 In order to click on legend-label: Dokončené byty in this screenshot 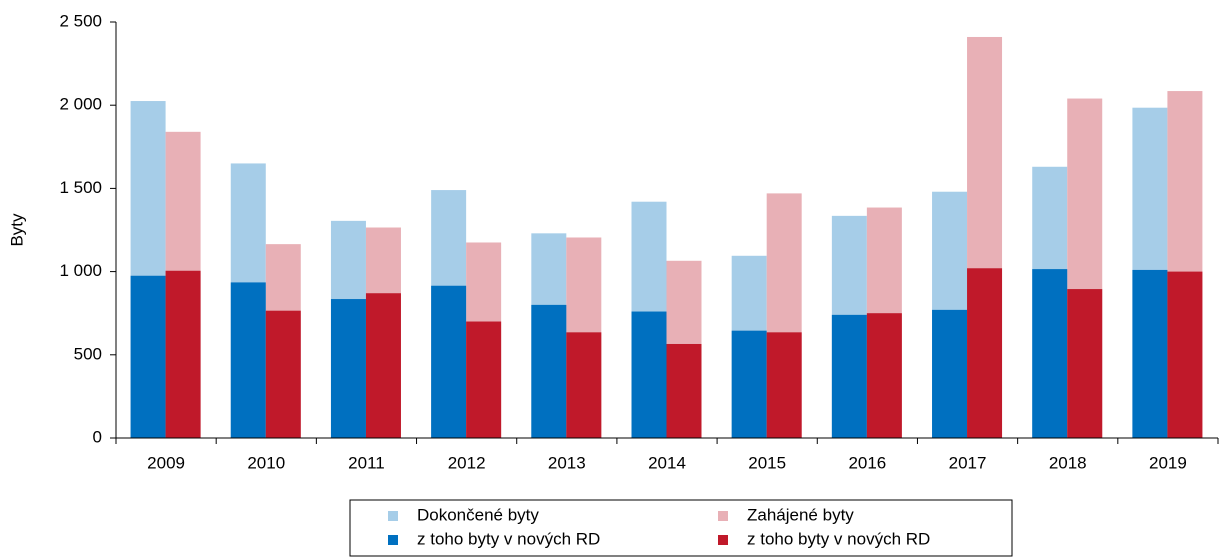, I will do `click(478, 514)`.